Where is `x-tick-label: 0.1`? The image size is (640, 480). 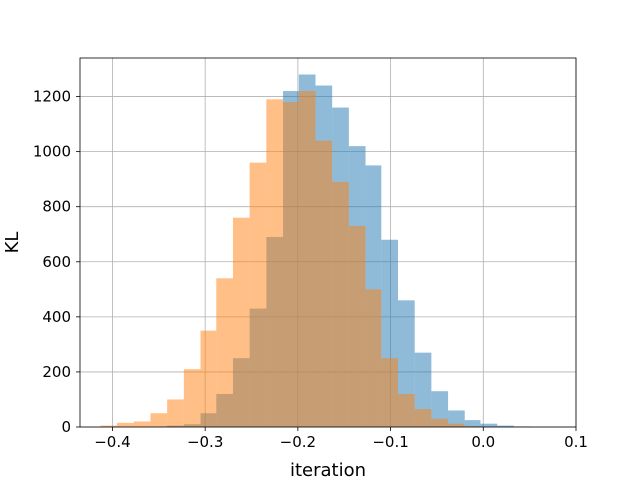 x-tick-label: 0.1 is located at coordinates (576, 442).